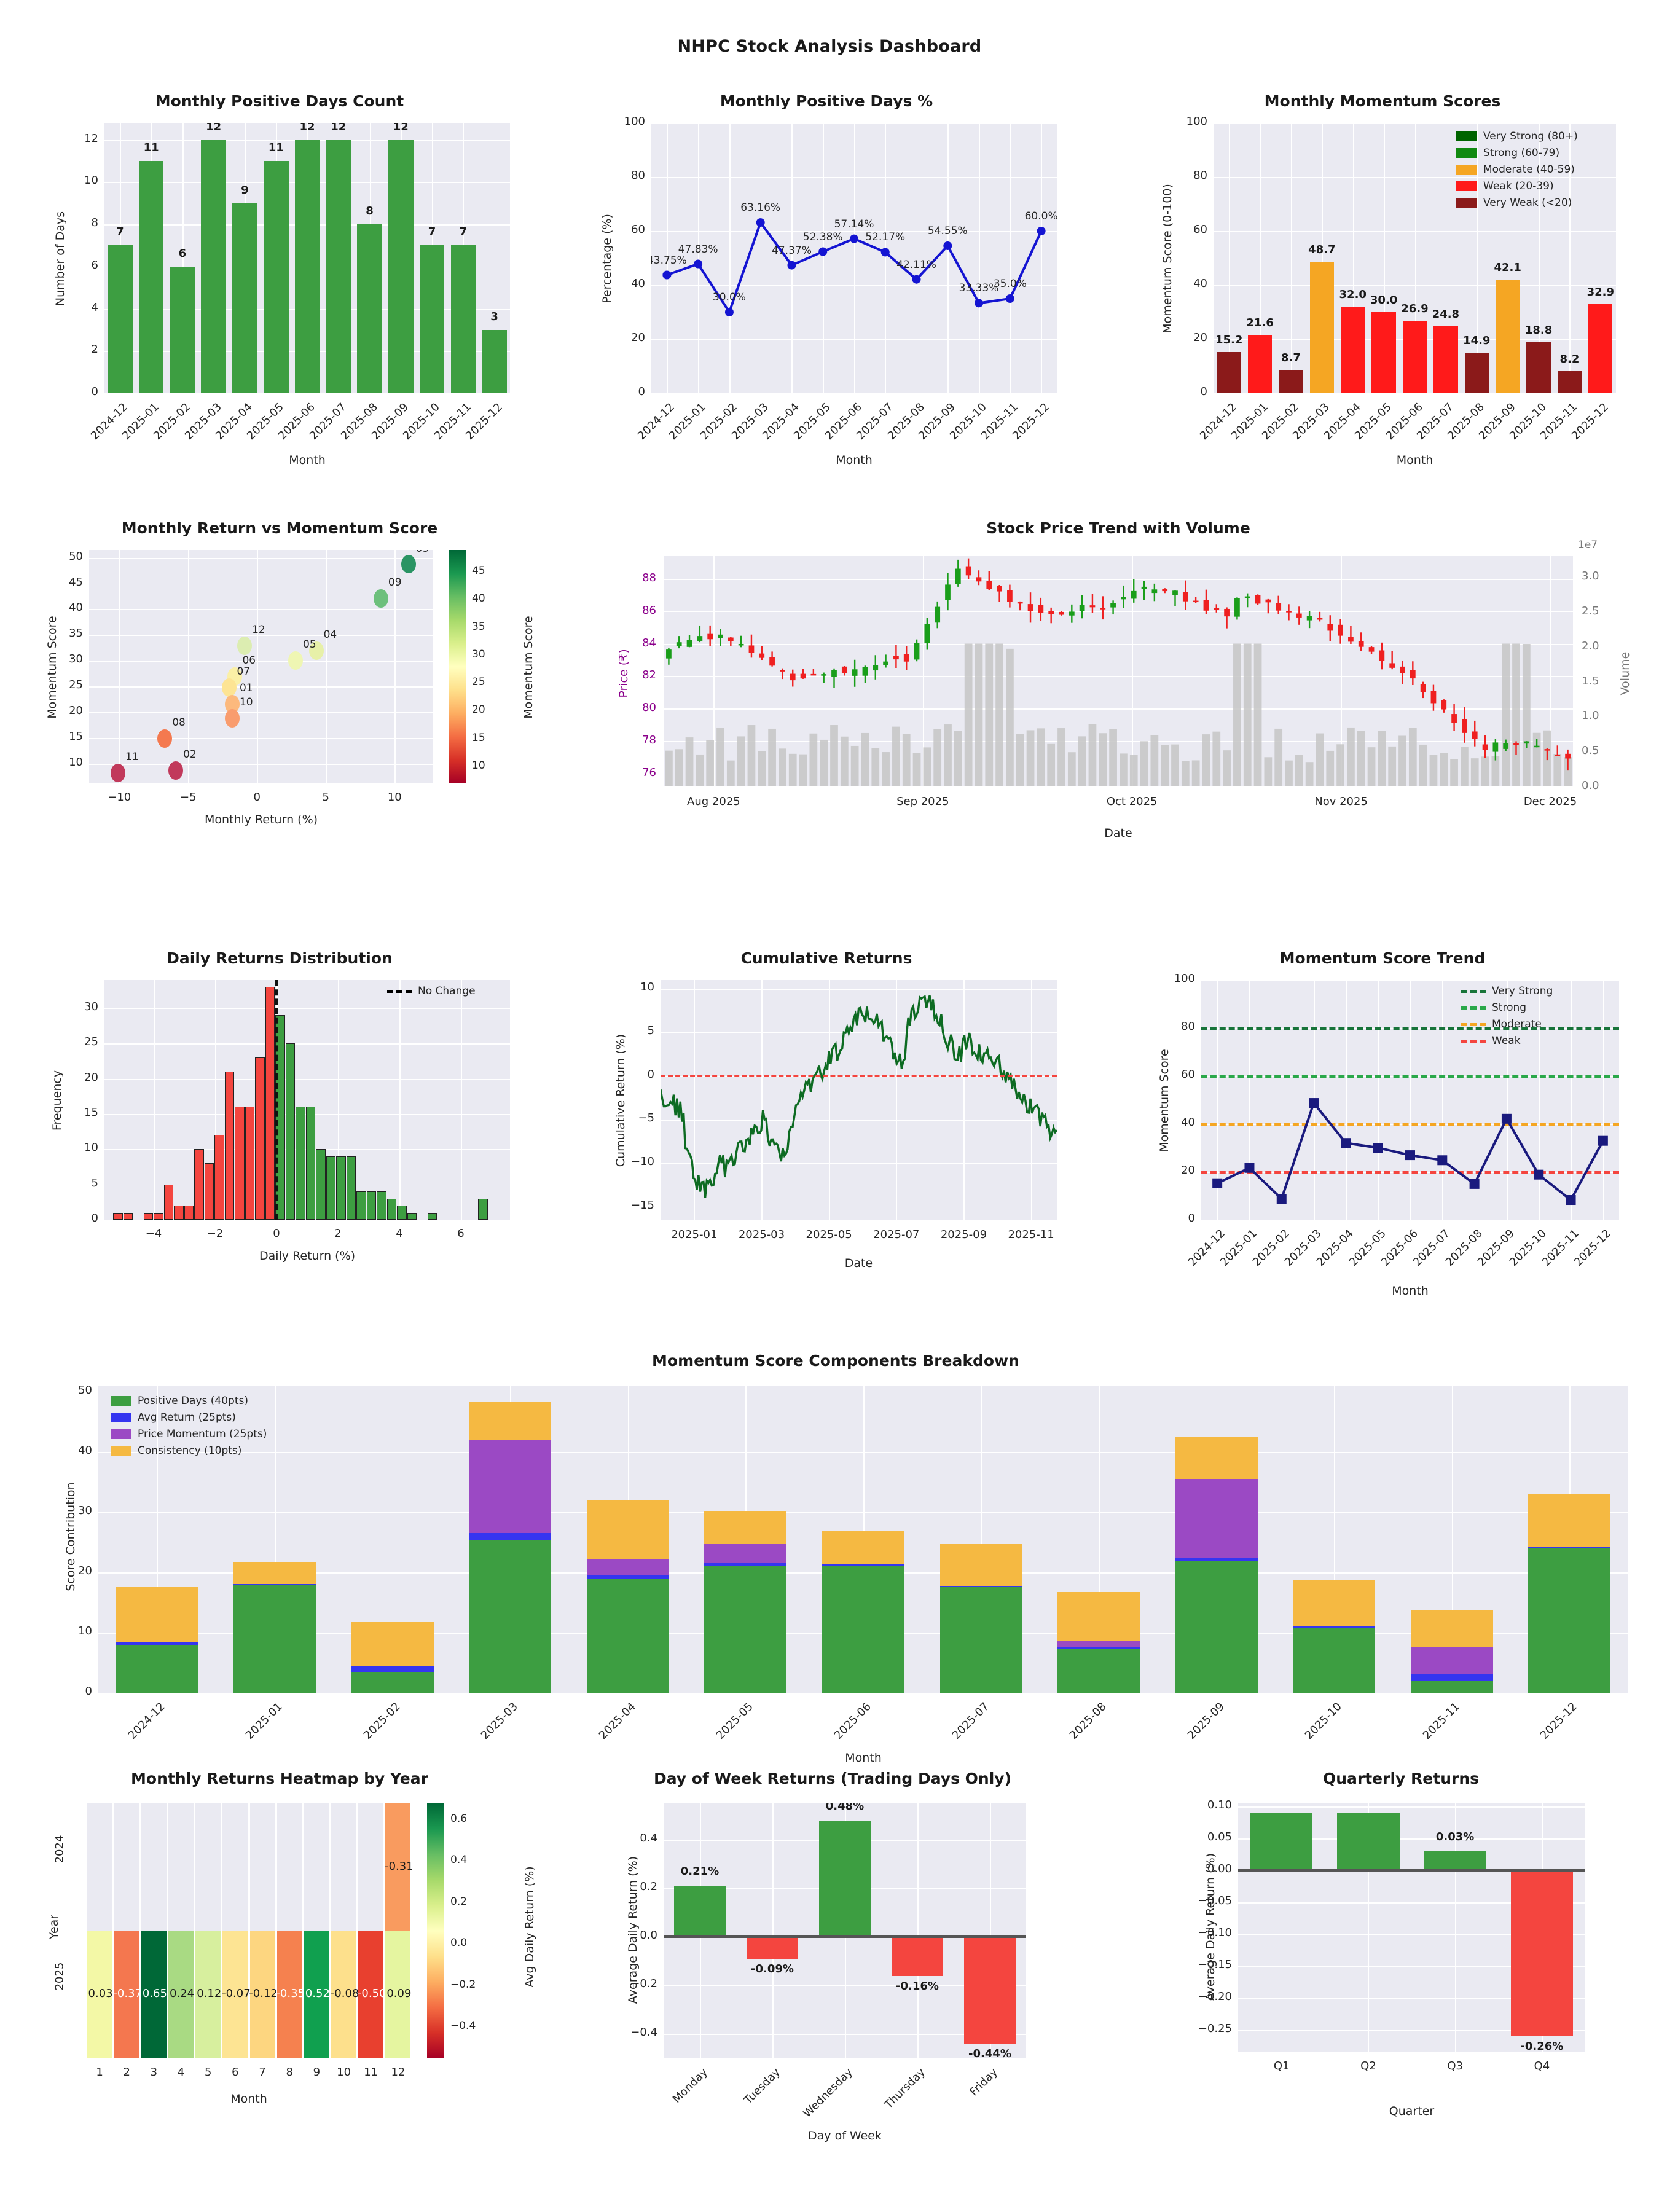  What do you see at coordinates (344, 1994) in the screenshot?
I see `heatmap-cell-value: -0.08` at bounding box center [344, 1994].